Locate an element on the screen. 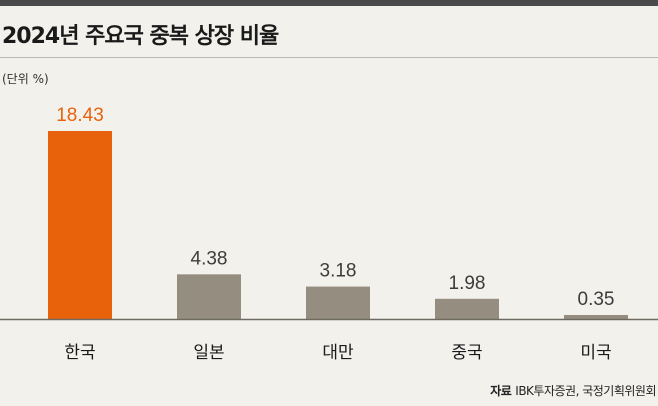  category-label-1: 한국 is located at coordinates (79, 353).